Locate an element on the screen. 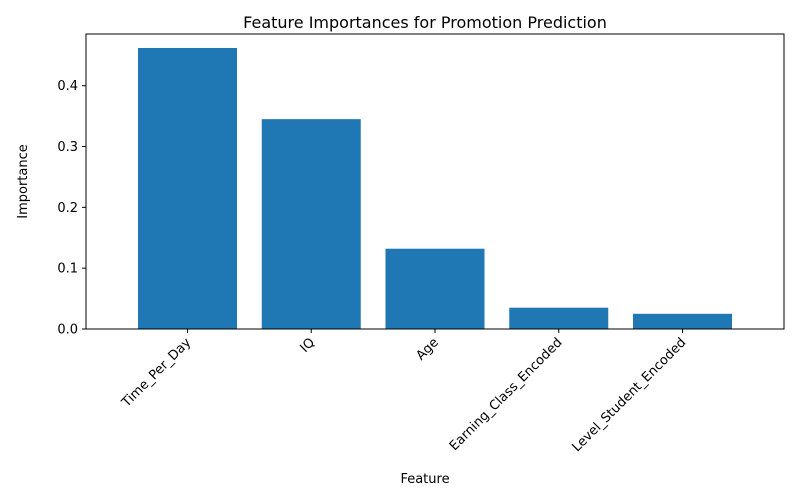 This screenshot has height=500, width=800. x-tick-label: Age is located at coordinates (427, 349).